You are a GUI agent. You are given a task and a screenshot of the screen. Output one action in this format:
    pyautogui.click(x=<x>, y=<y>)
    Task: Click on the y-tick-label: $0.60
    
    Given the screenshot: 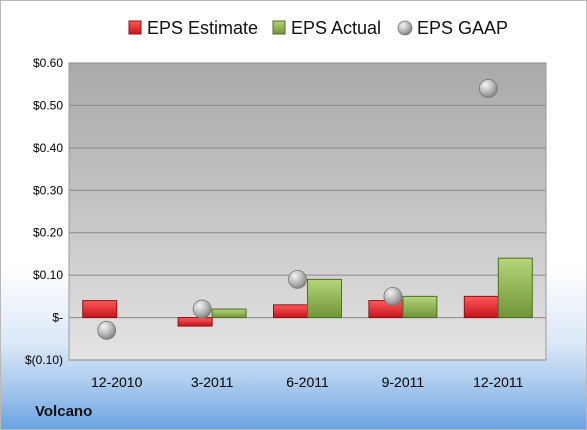 What is the action you would take?
    pyautogui.click(x=48, y=63)
    